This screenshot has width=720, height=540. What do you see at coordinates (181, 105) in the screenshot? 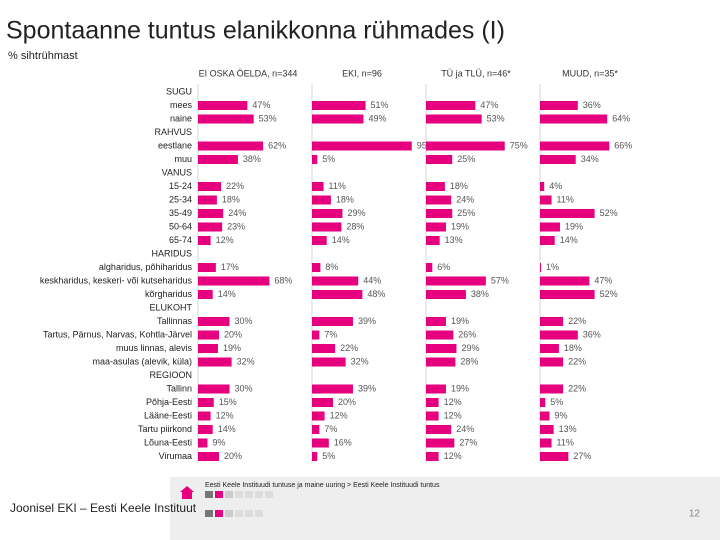
I see `category-label: mees` at bounding box center [181, 105].